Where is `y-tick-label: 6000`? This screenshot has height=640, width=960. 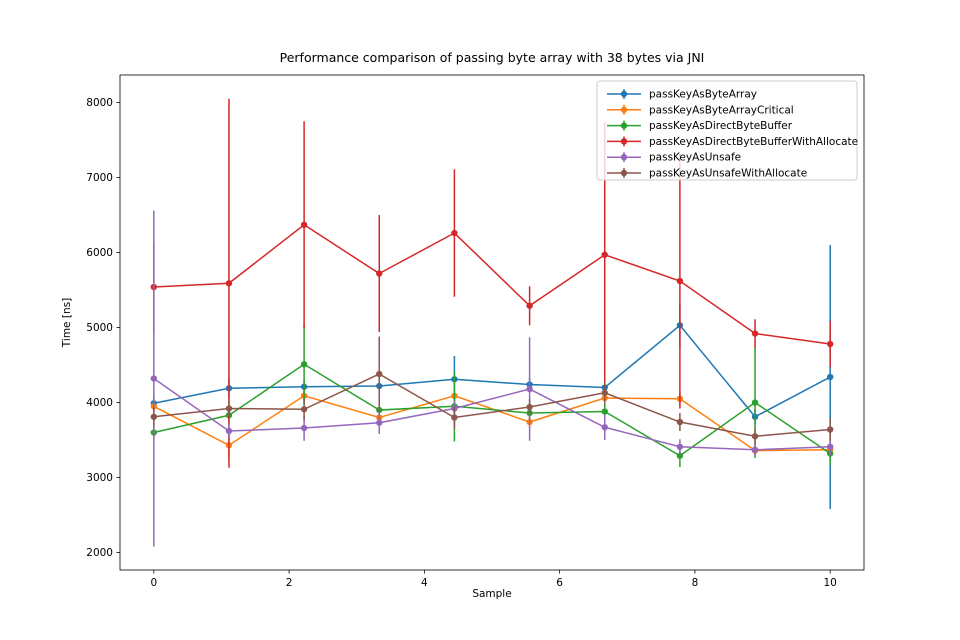 y-tick-label: 6000 is located at coordinates (99, 253).